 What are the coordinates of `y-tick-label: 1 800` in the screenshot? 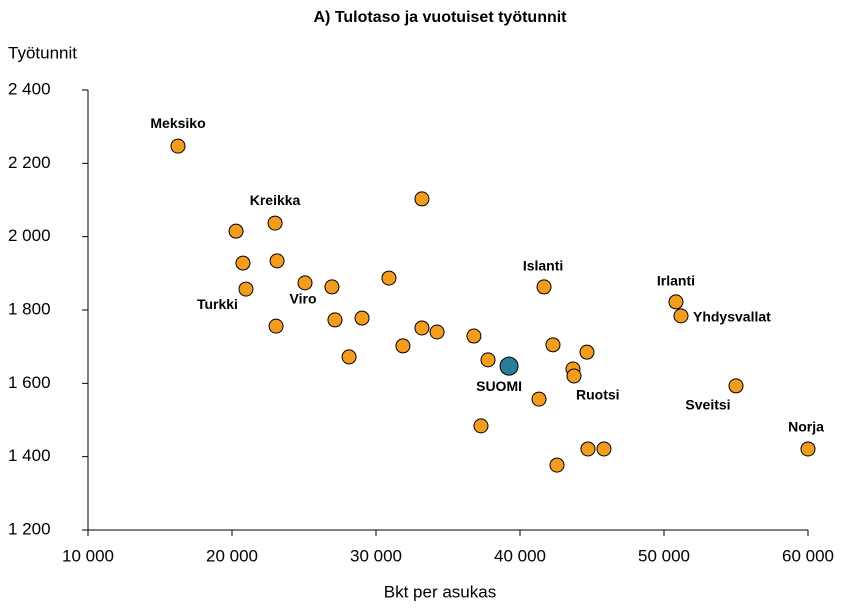 It's located at (29, 308).